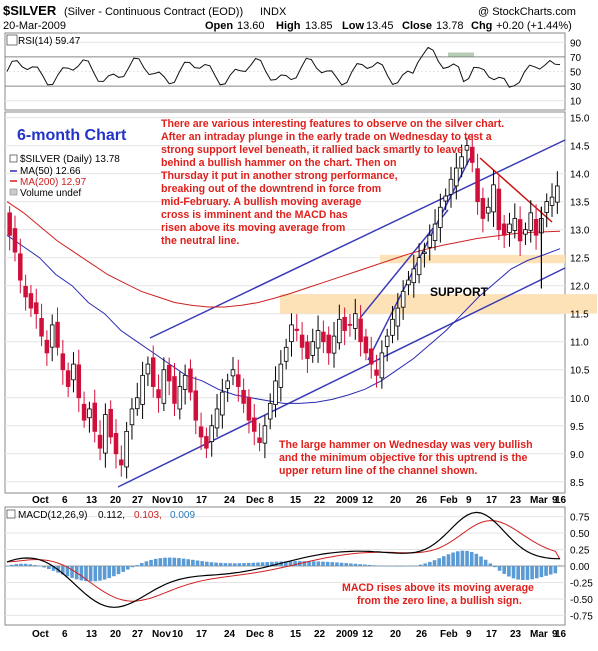 The height and width of the screenshot is (651, 598). What do you see at coordinates (296, 500) in the screenshot?
I see `x-tick-label: 15` at bounding box center [296, 500].